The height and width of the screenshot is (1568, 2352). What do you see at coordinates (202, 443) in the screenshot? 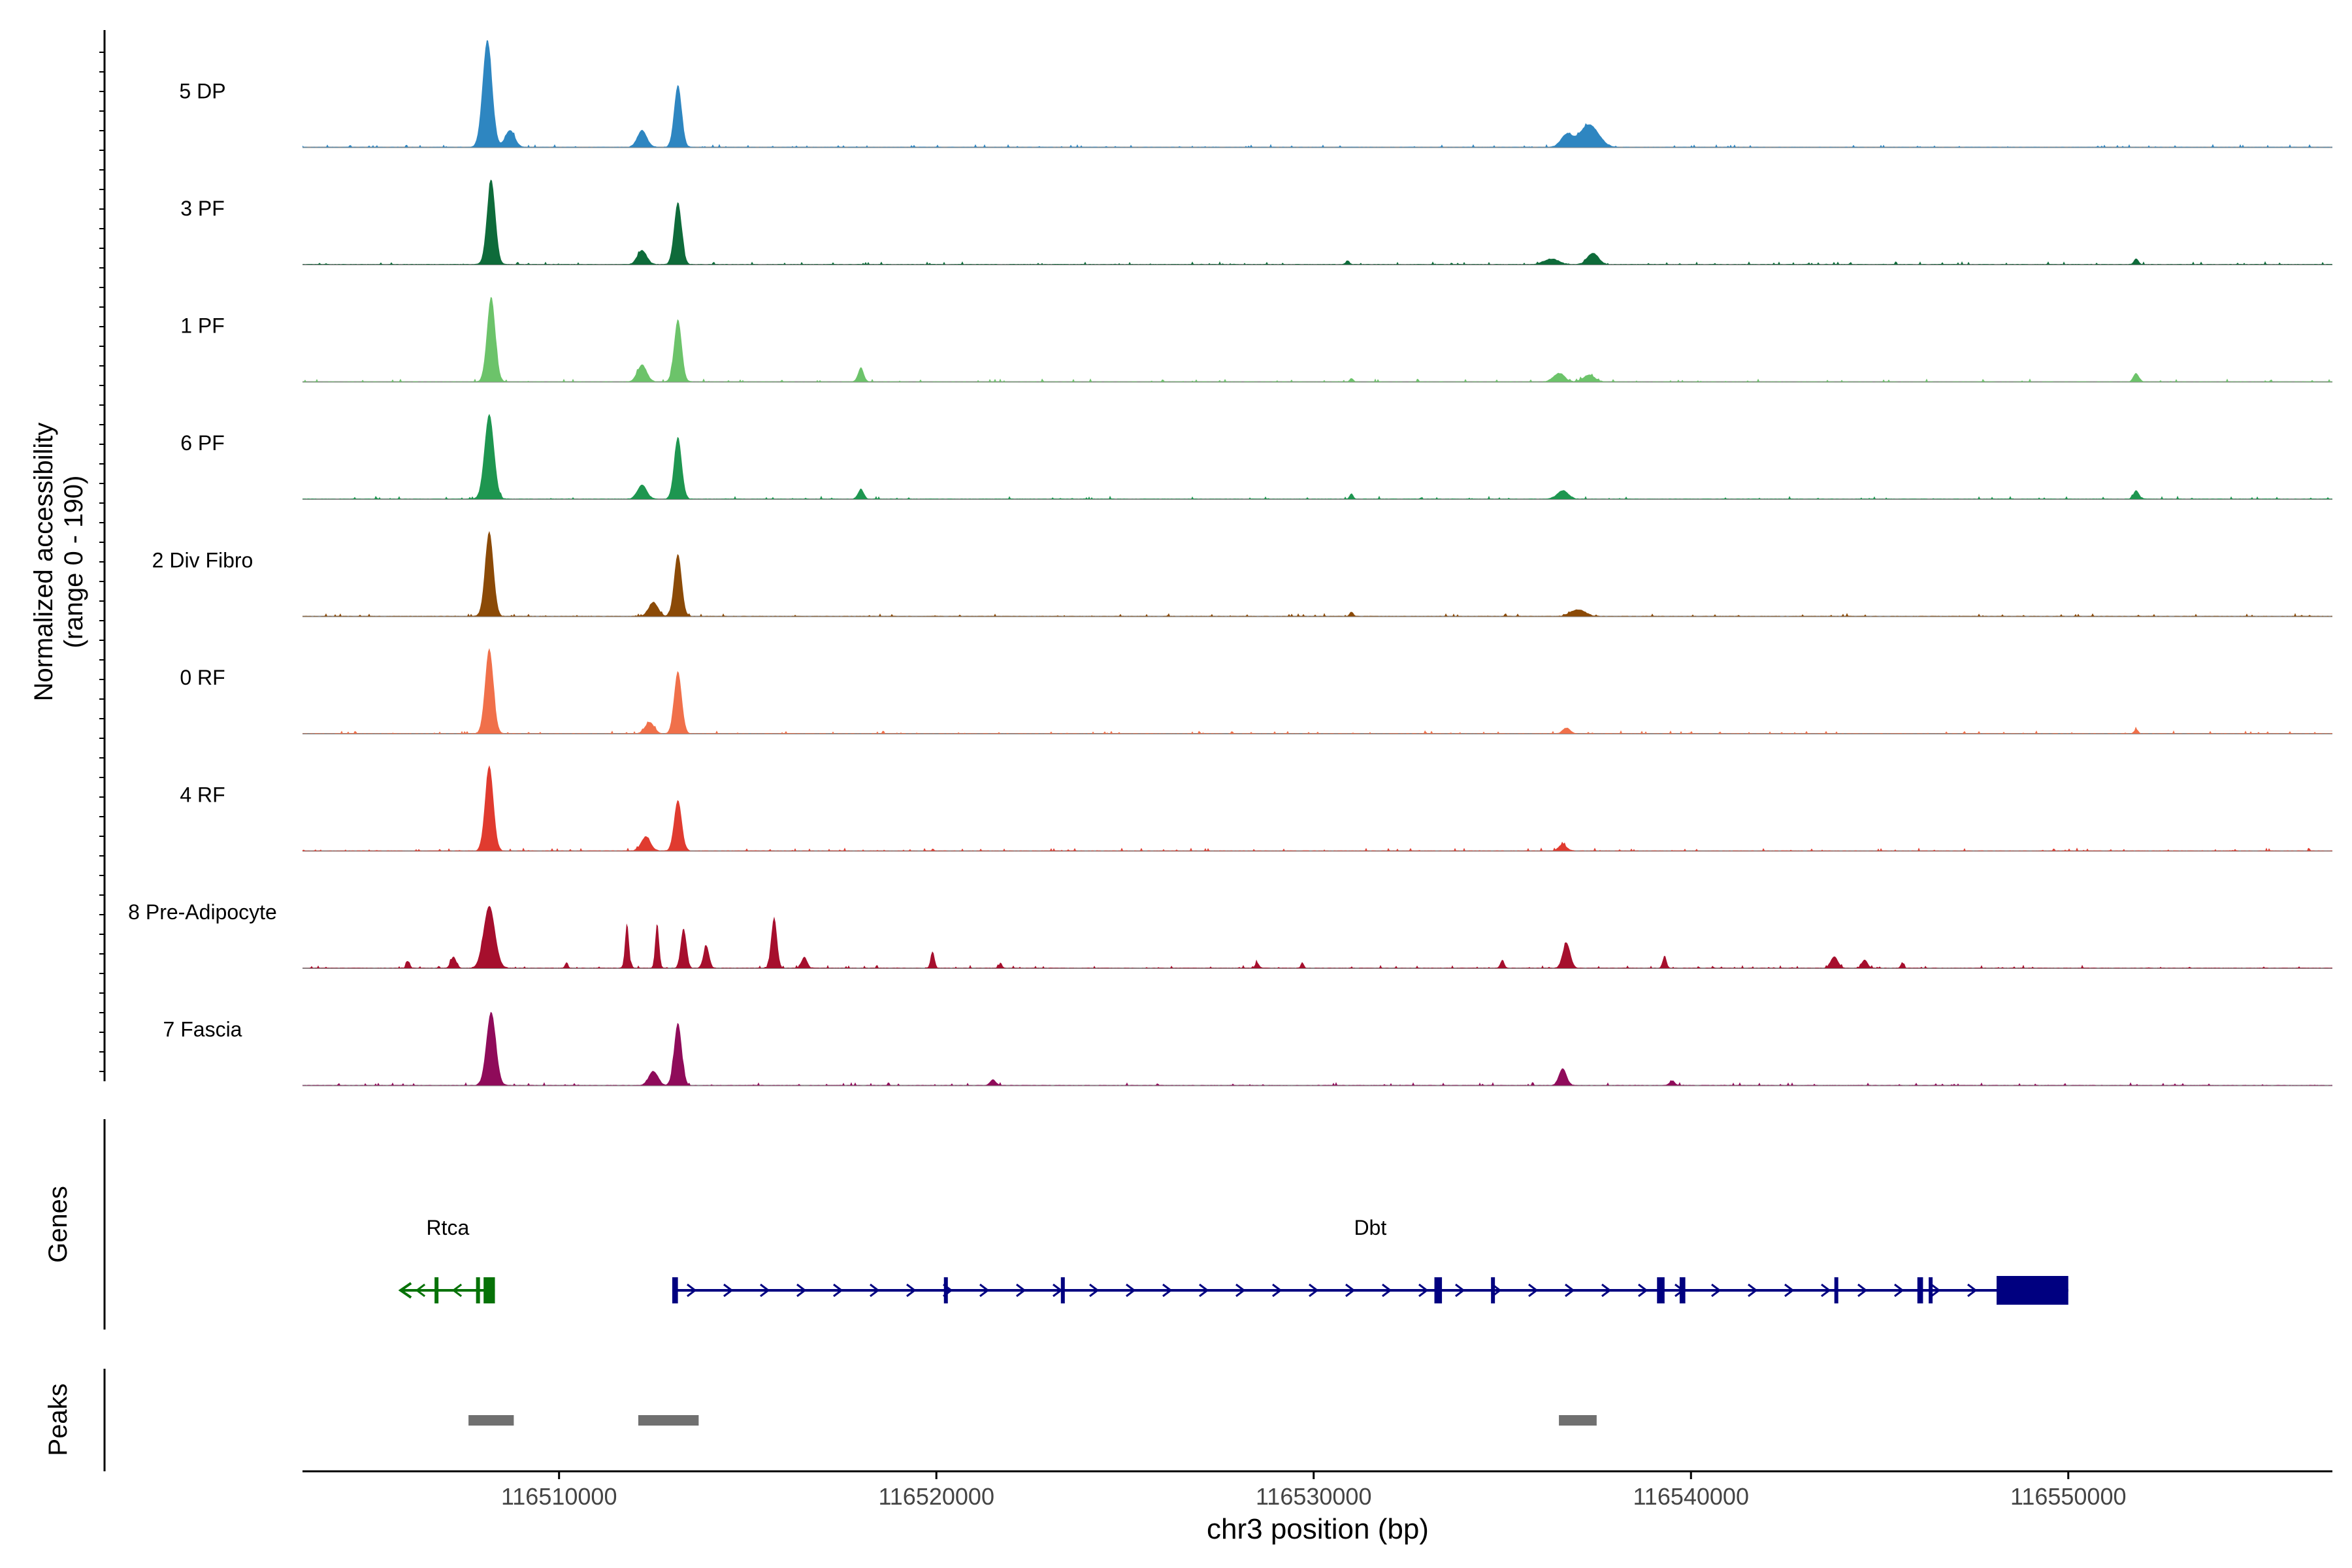
I see `track-label: 6 PF` at bounding box center [202, 443].